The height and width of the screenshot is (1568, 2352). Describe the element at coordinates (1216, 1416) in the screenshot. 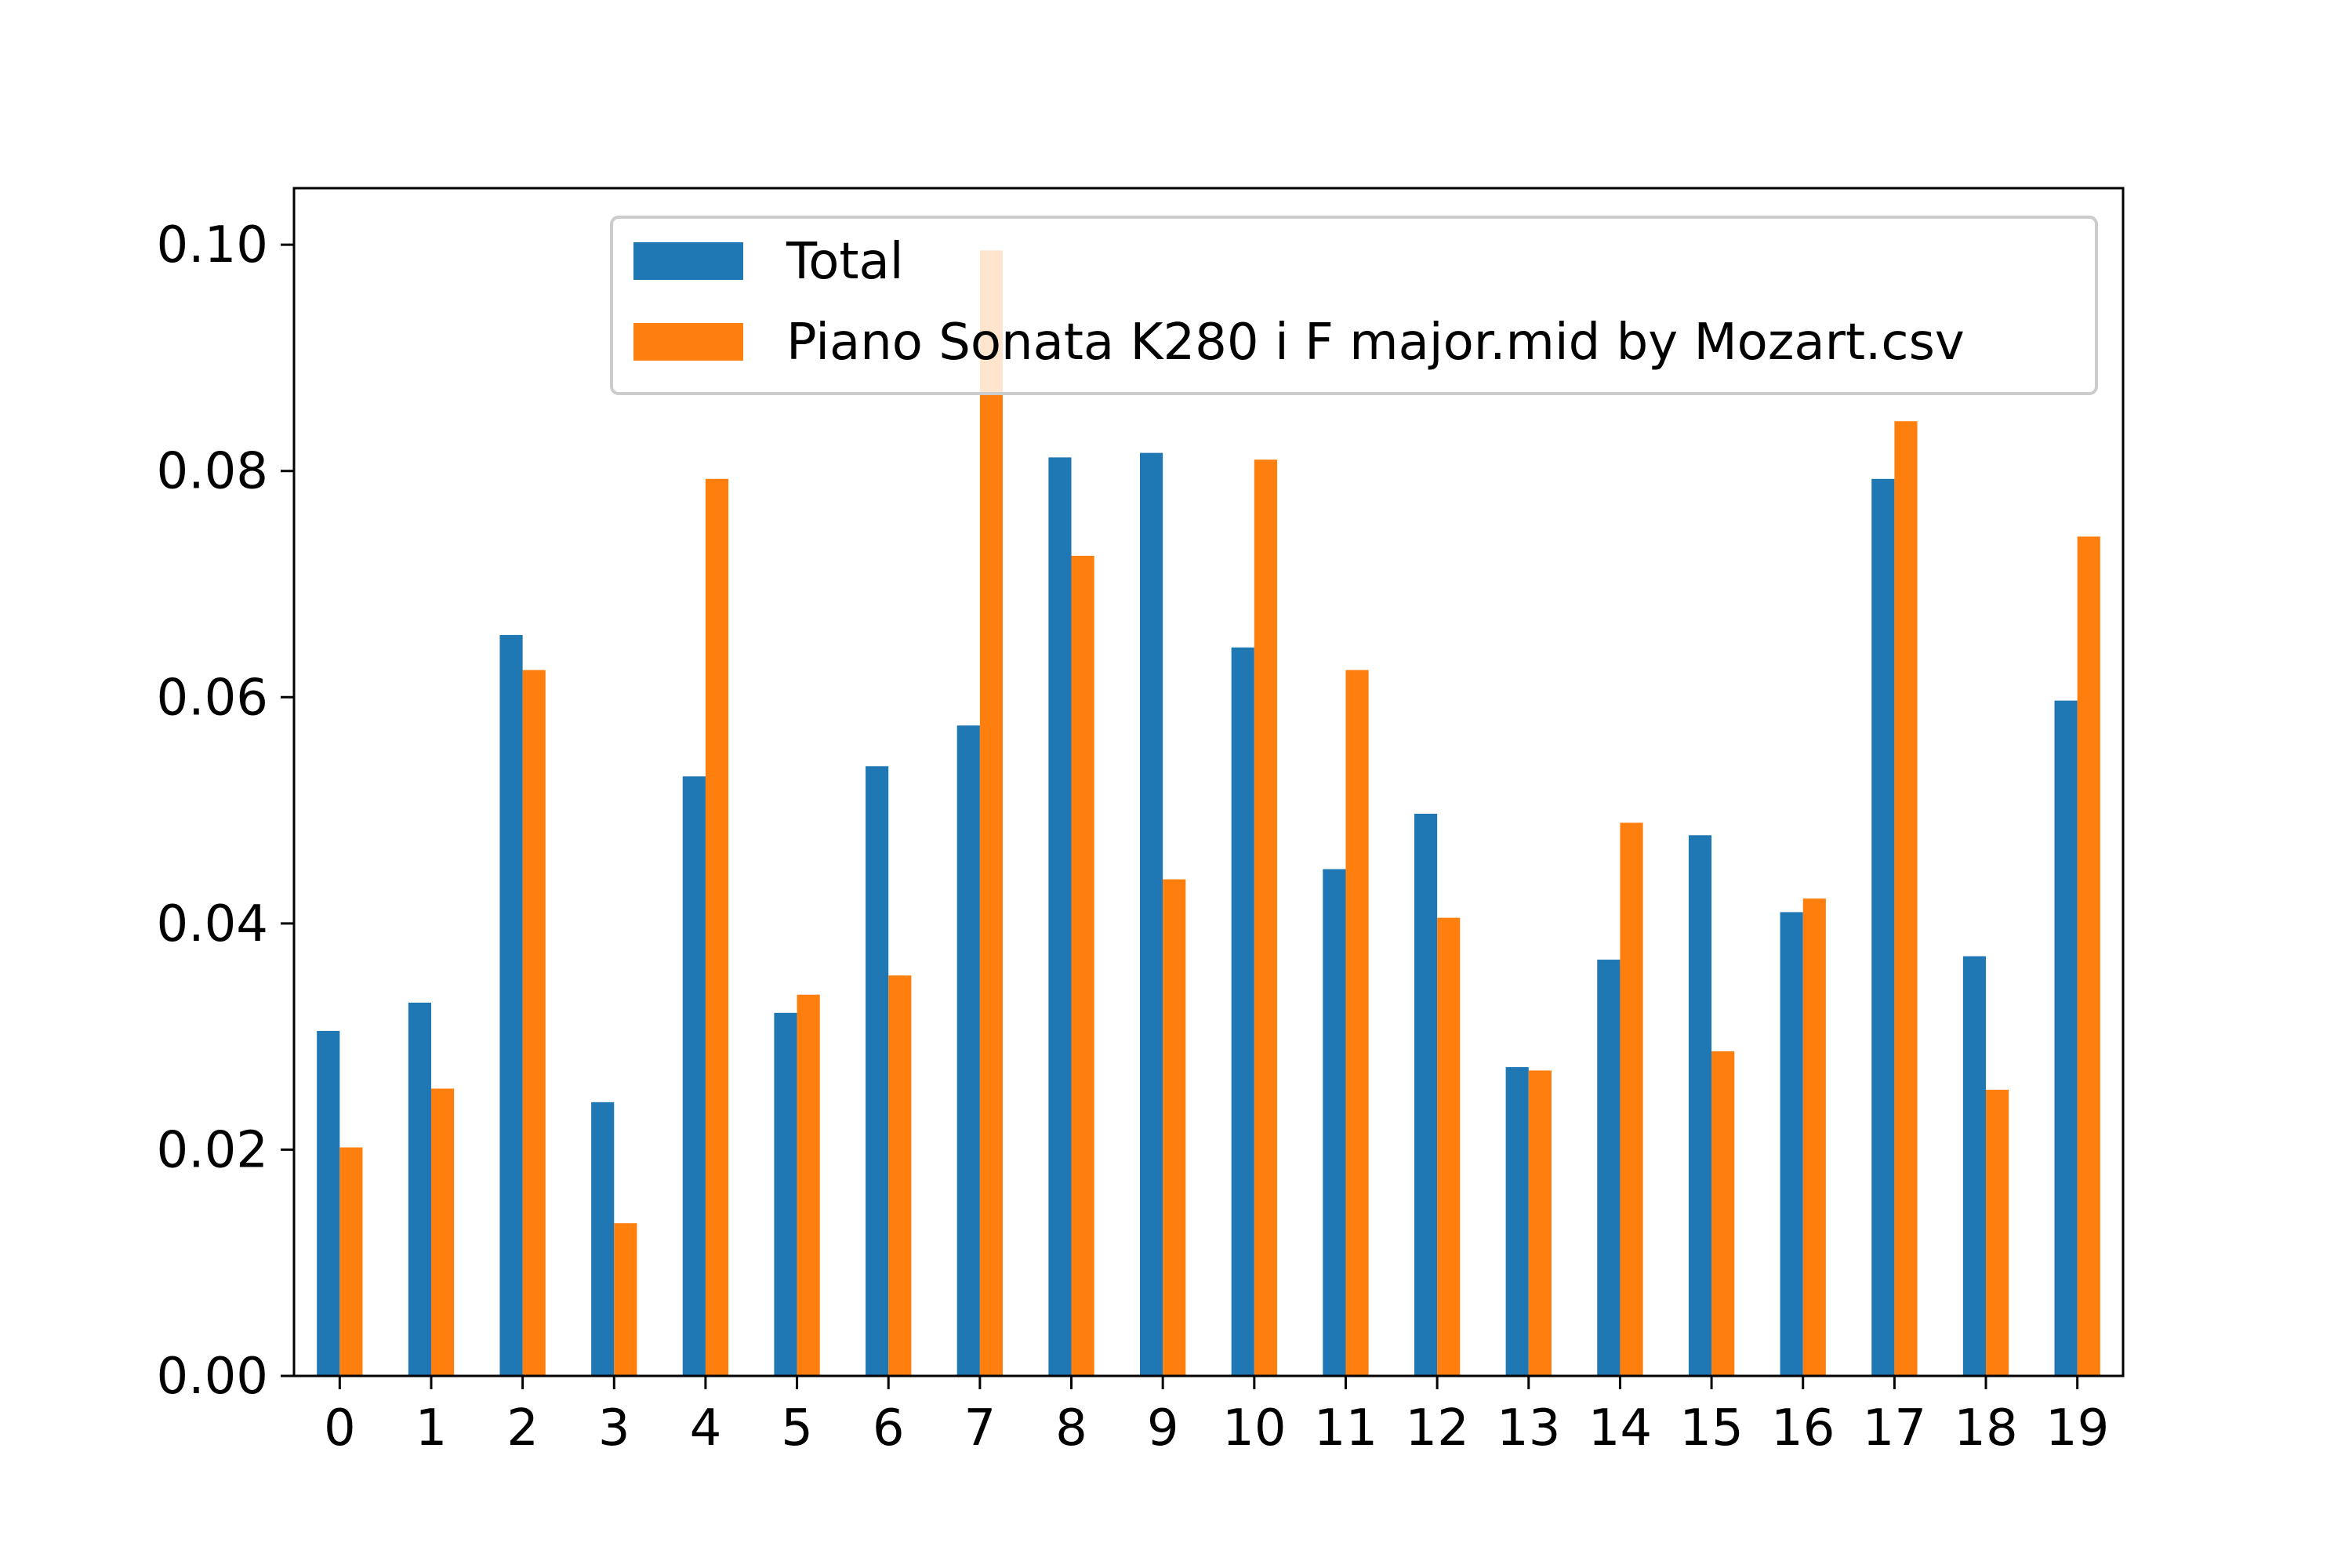

I see `x-axis: 0 1 2 3 4 5 6 7 8 9 10 11 12 13 14 15 16 17 18 19` at that location.